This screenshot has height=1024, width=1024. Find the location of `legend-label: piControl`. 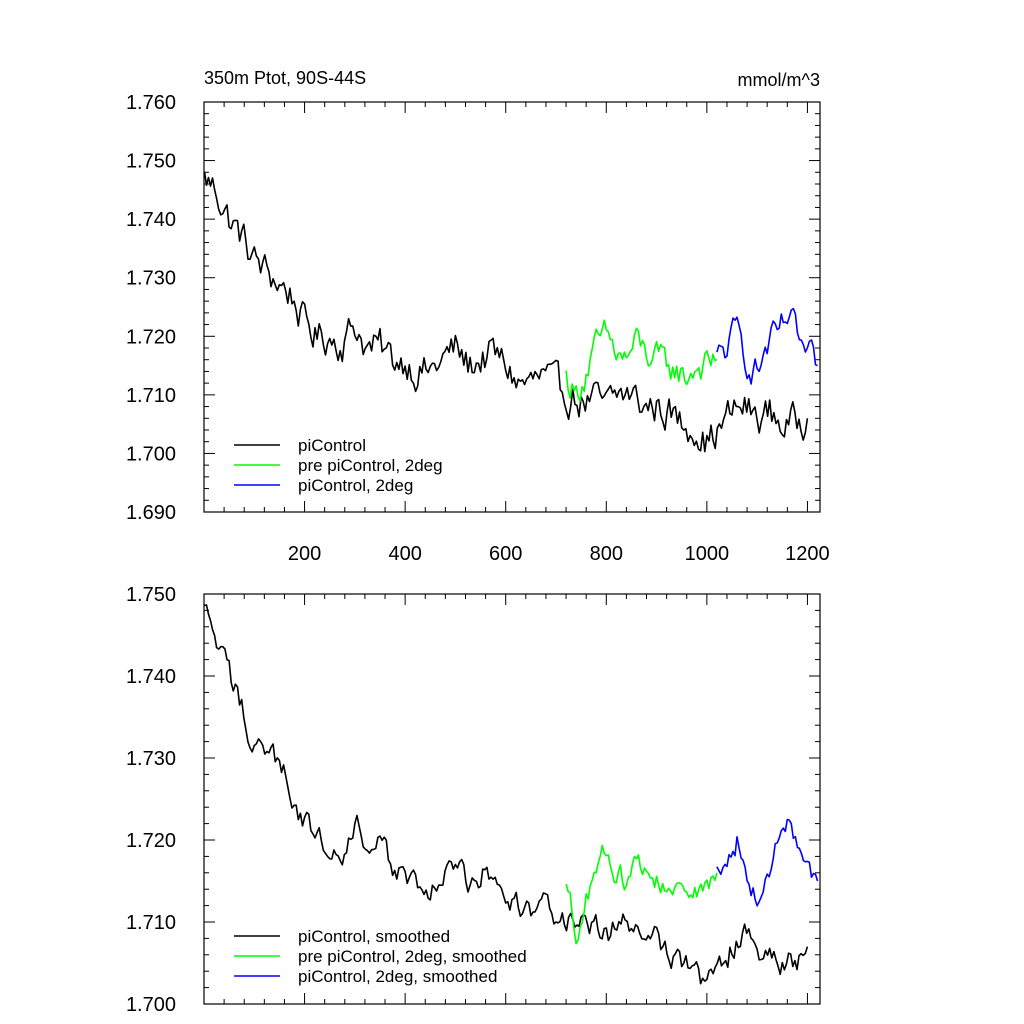

legend-label: piControl is located at coordinates (332, 445).